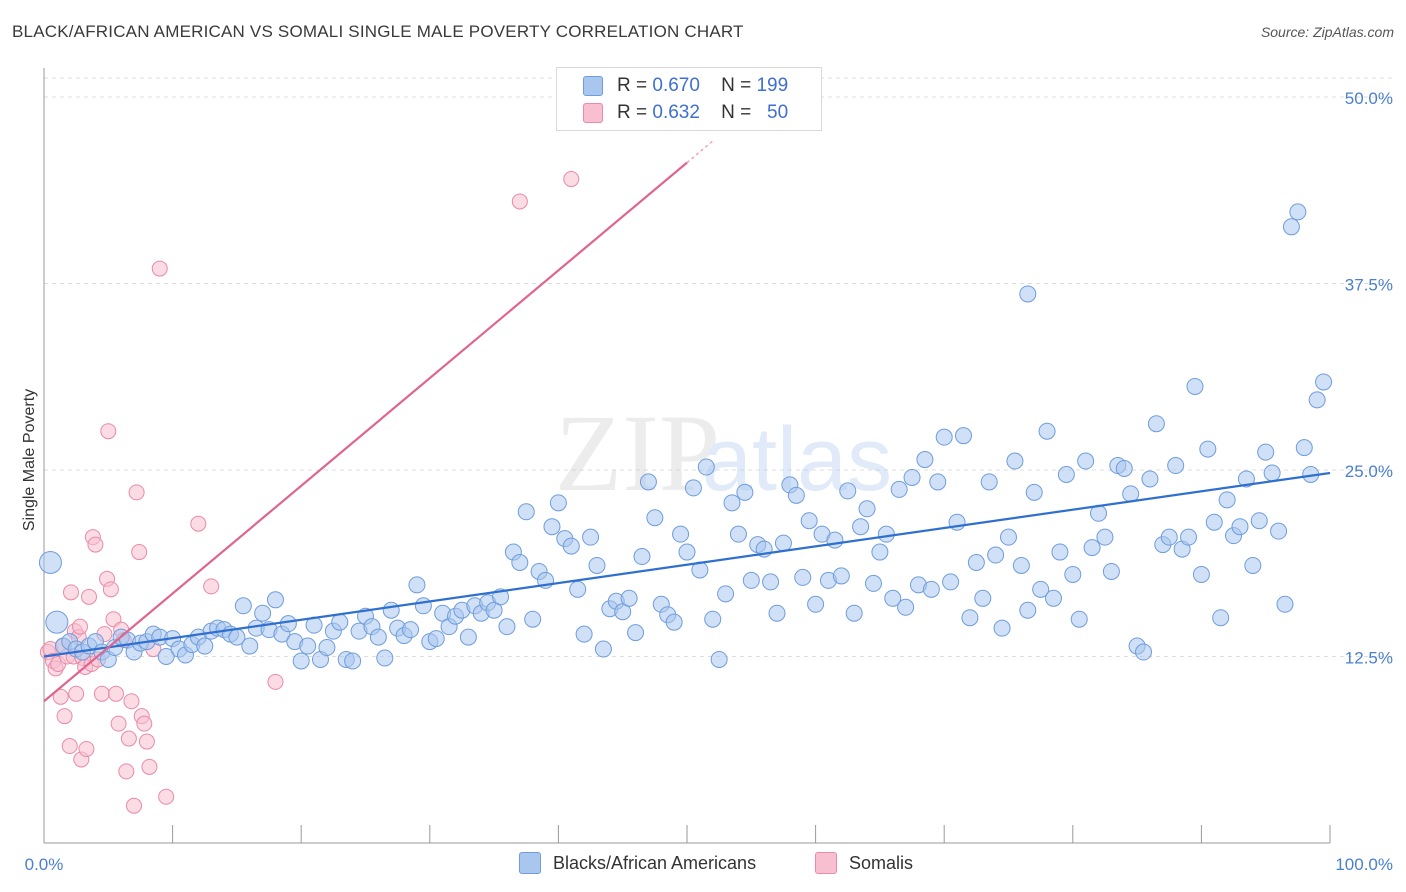 Image resolution: width=1406 pixels, height=892 pixels. What do you see at coordinates (593, 113) in the screenshot?
I see `legend-swatch-pink` at bounding box center [593, 113].